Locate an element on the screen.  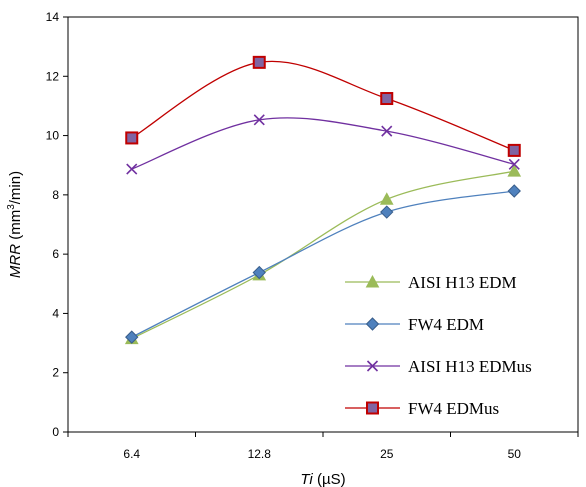
y-axis-label: MRR (mm3/min) is located at coordinates (15, 224).